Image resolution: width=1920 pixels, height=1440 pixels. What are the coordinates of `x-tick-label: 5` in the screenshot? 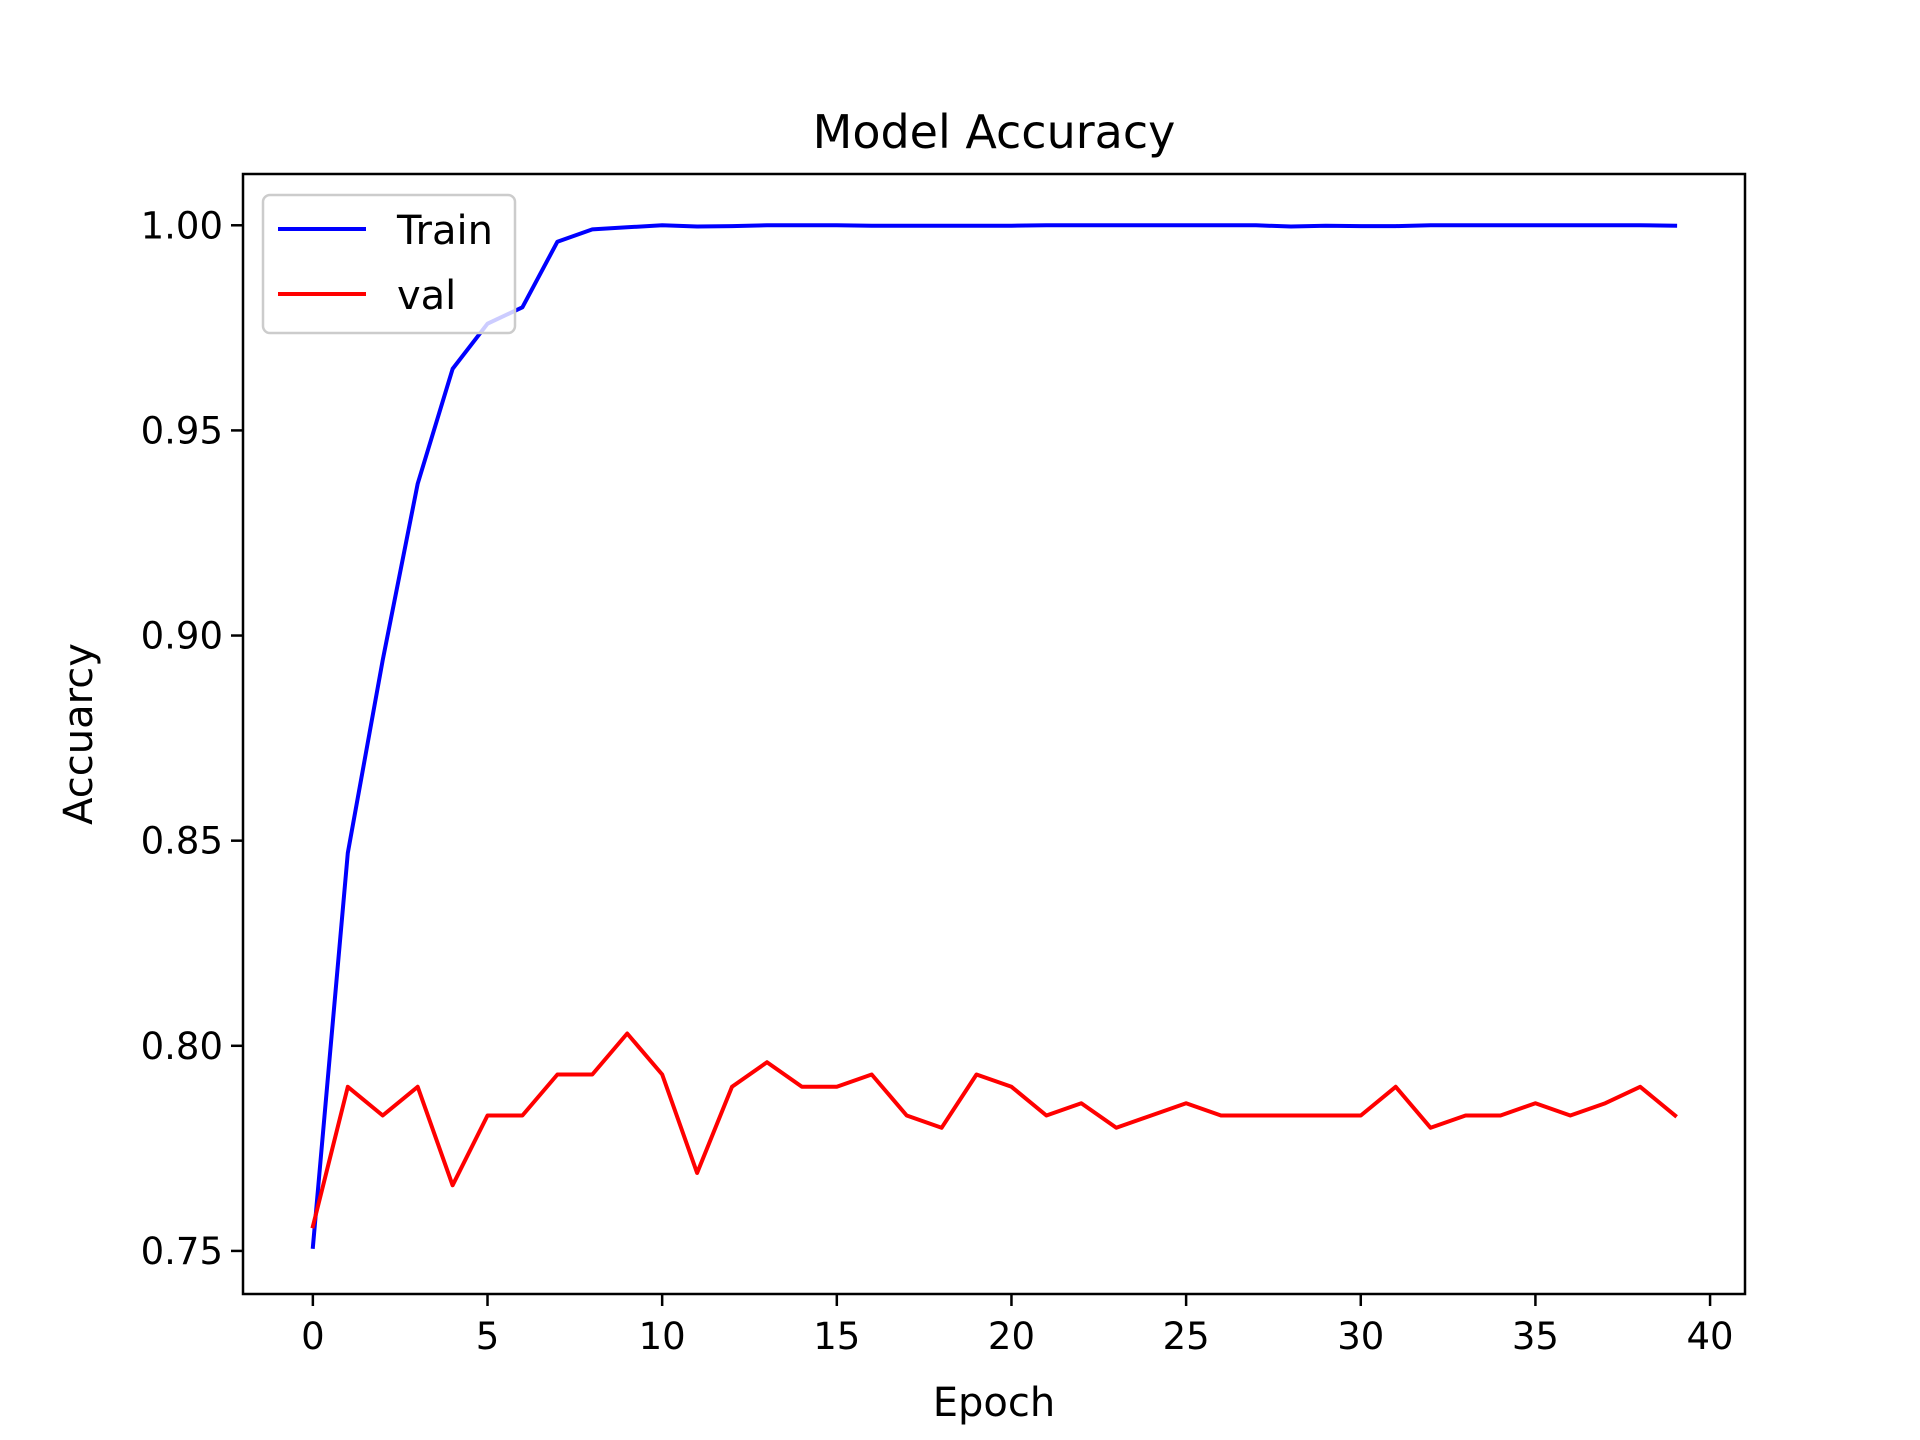 It's located at (488, 1336).